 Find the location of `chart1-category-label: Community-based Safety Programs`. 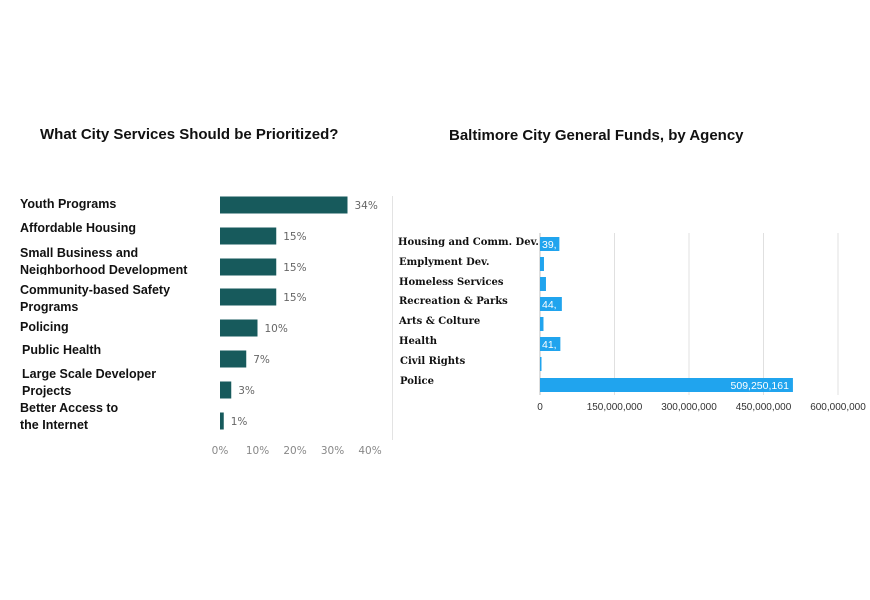

chart1-category-label: Community-based Safety Programs is located at coordinates (95, 298).